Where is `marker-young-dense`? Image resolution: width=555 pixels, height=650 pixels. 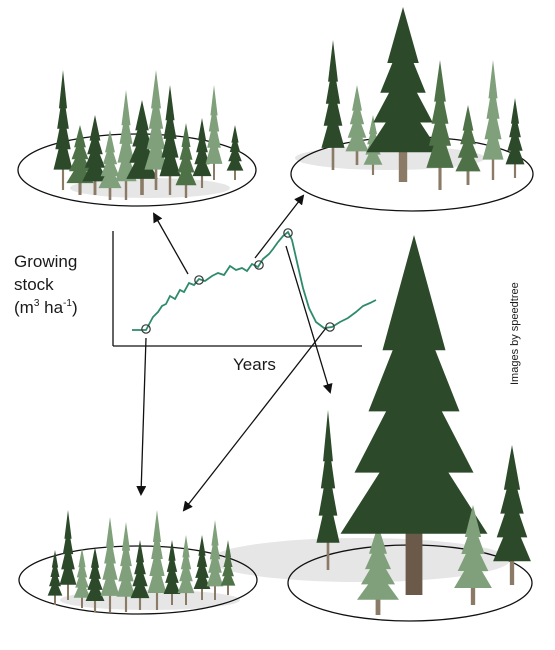 marker-young-dense is located at coordinates (146, 329).